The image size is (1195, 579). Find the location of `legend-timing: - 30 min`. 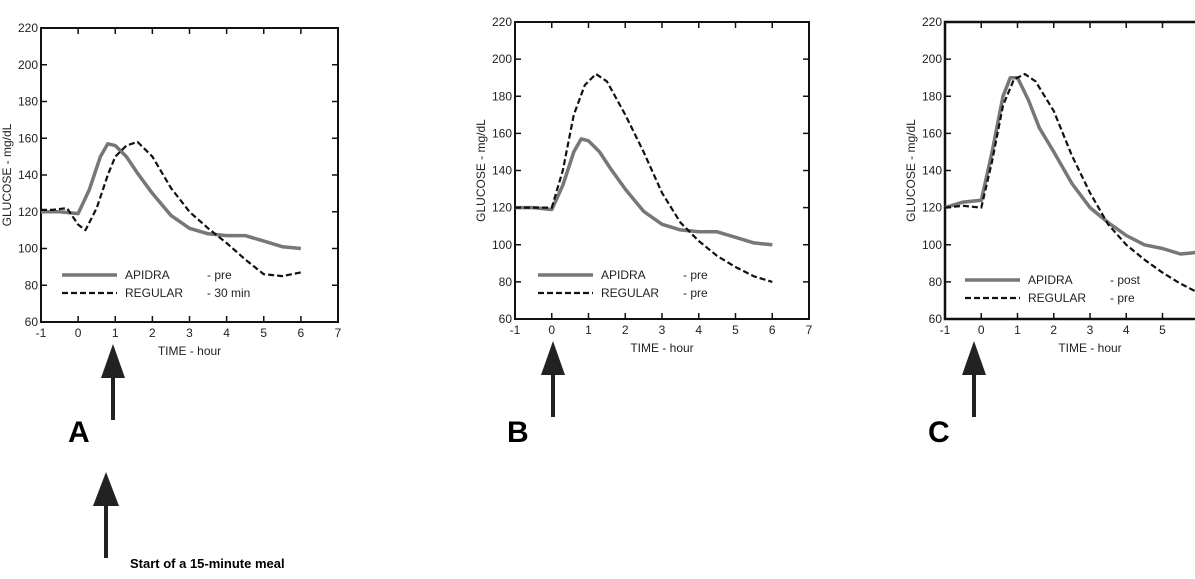

legend-timing: - 30 min is located at coordinates (228, 293).